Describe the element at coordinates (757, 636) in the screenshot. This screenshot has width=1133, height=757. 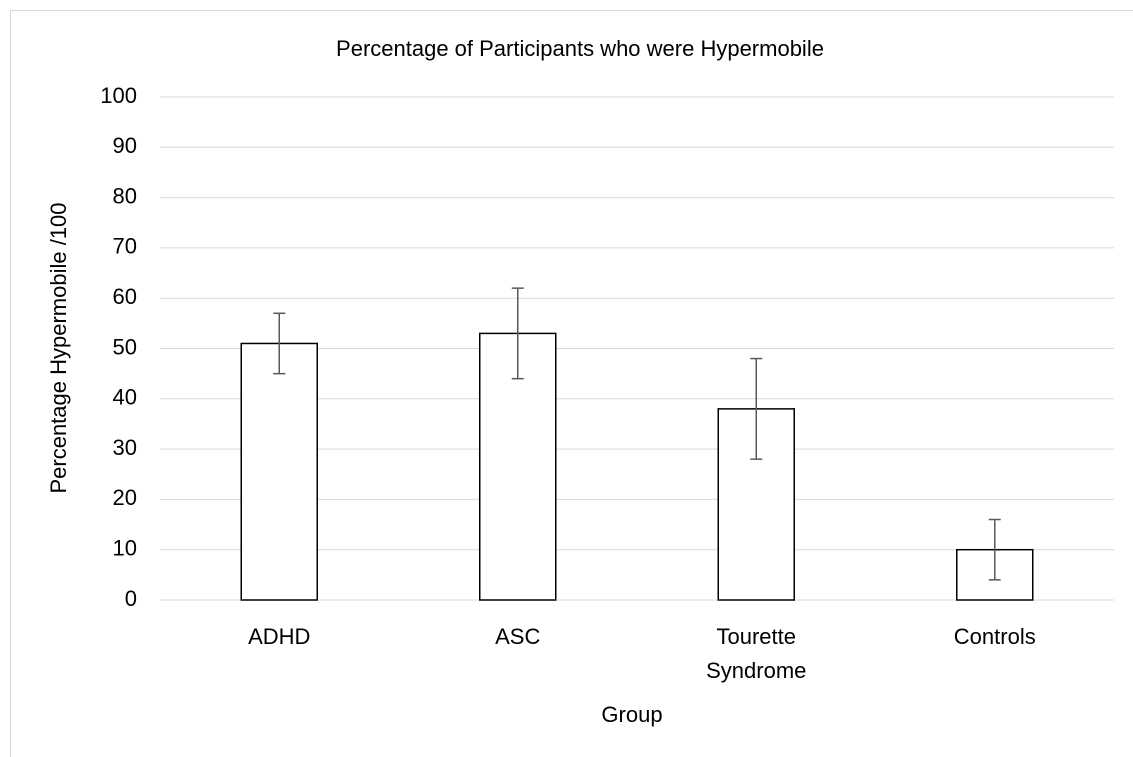
I see `x-tick-label-line: Tourette` at that location.